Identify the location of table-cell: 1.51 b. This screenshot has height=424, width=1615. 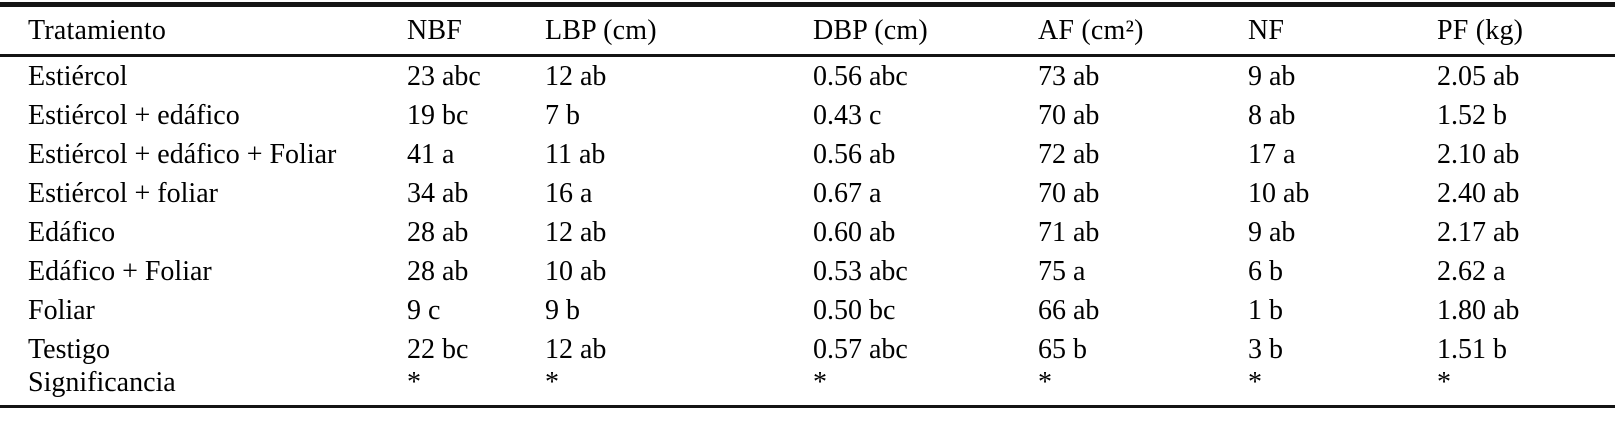
(1472, 349).